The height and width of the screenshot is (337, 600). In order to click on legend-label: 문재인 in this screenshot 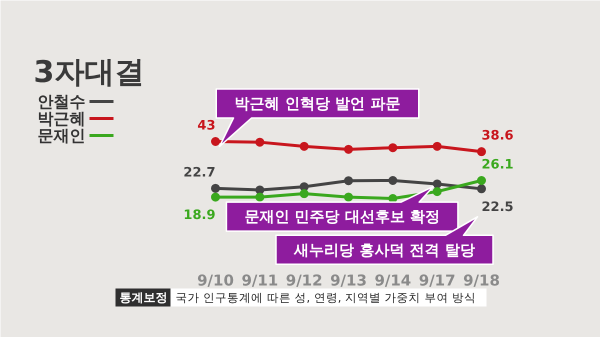, I will do `click(62, 135)`.